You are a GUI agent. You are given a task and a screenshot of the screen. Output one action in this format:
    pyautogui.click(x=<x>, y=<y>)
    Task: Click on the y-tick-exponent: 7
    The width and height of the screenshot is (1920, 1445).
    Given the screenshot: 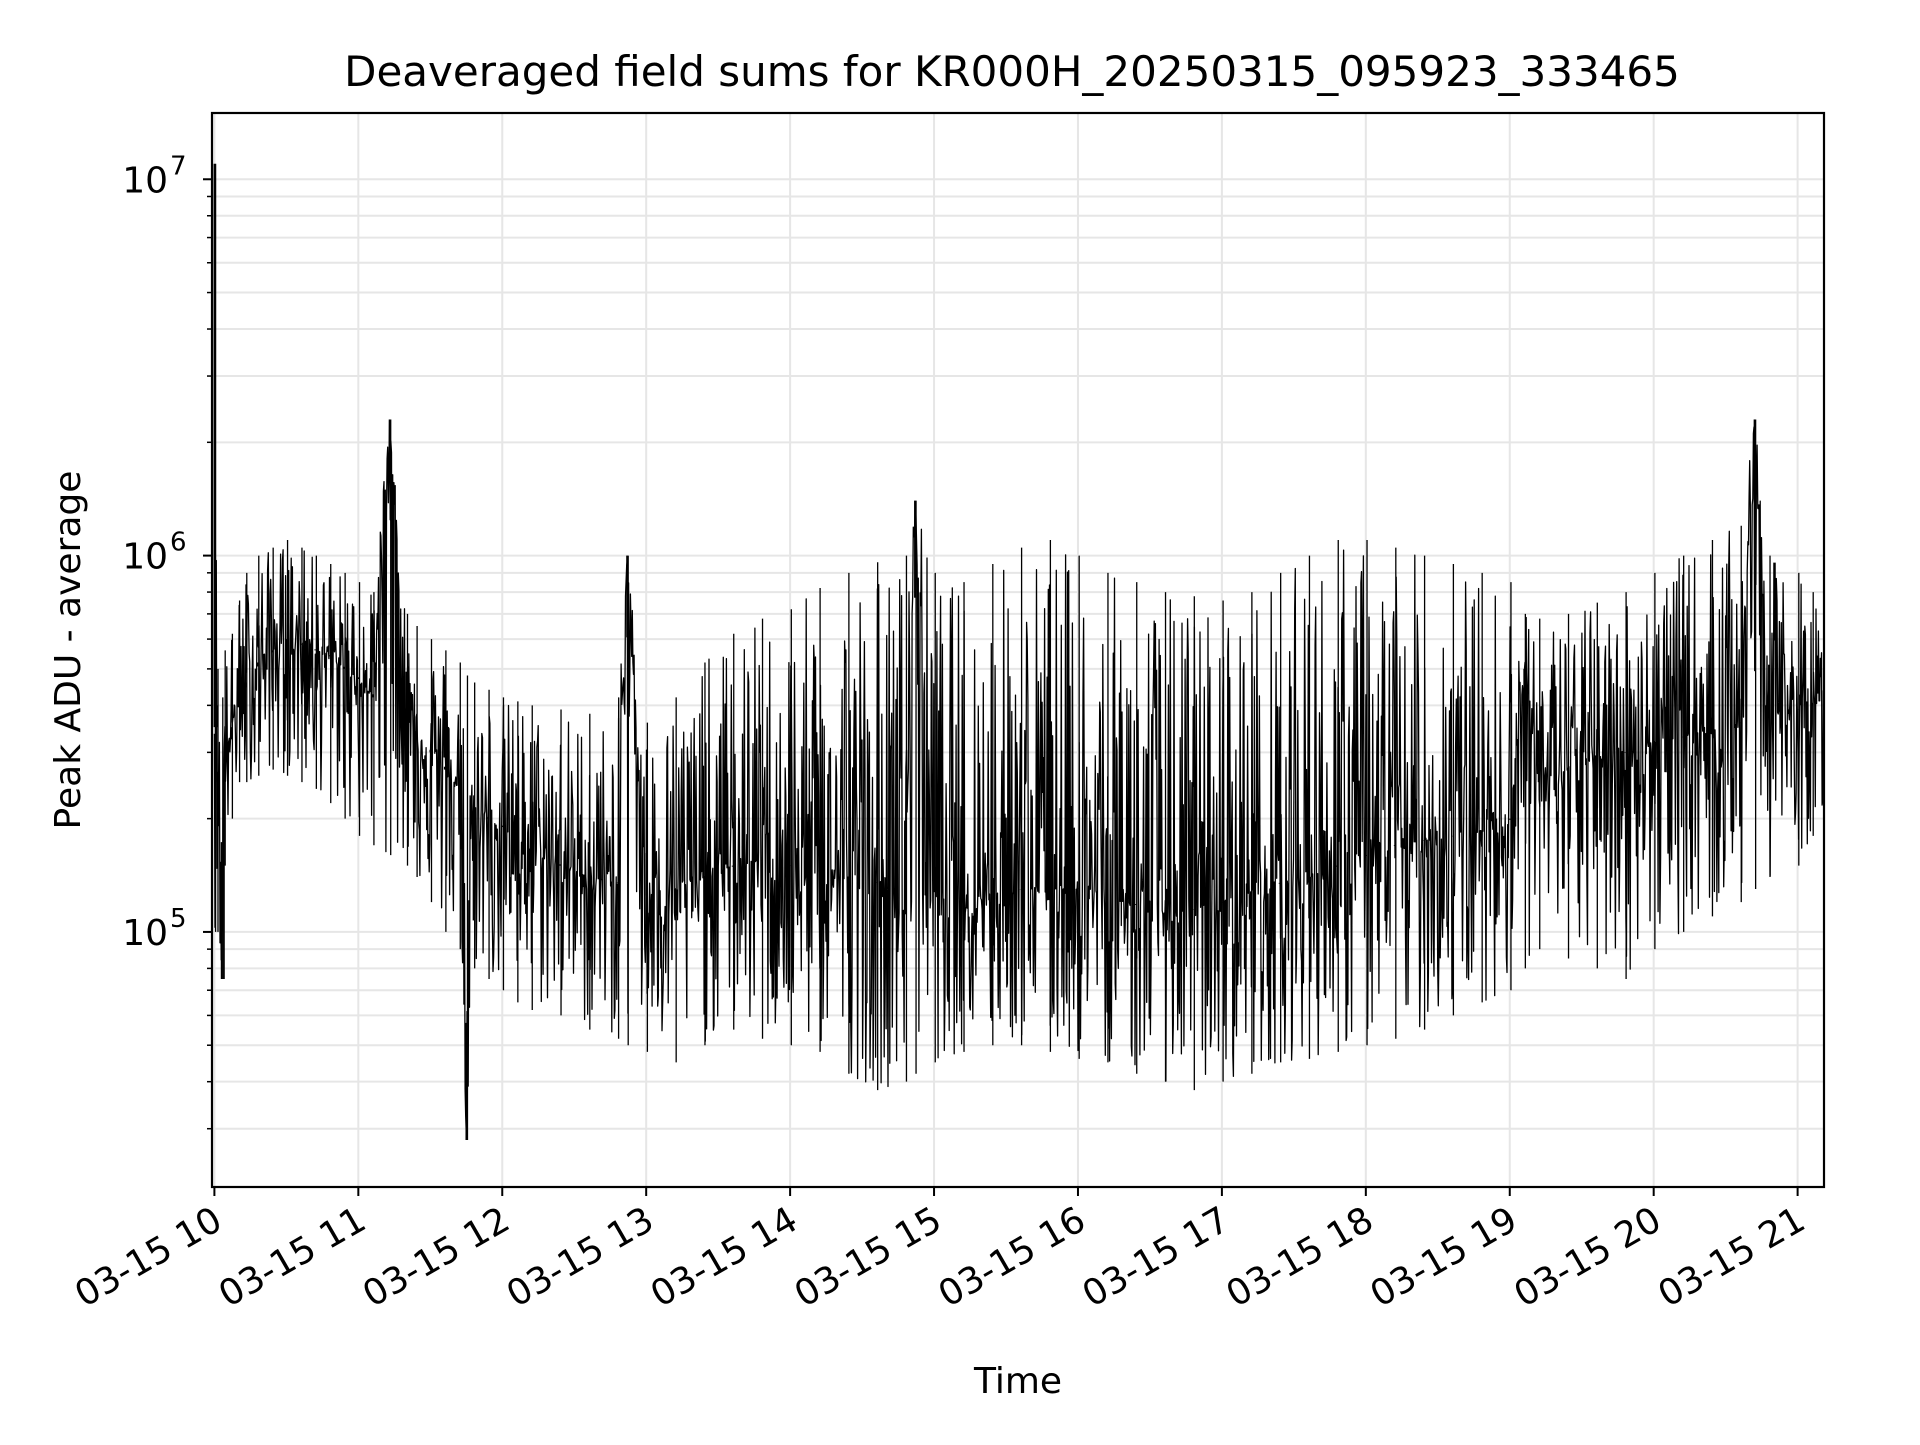 What is the action you would take?
    pyautogui.click(x=178, y=166)
    